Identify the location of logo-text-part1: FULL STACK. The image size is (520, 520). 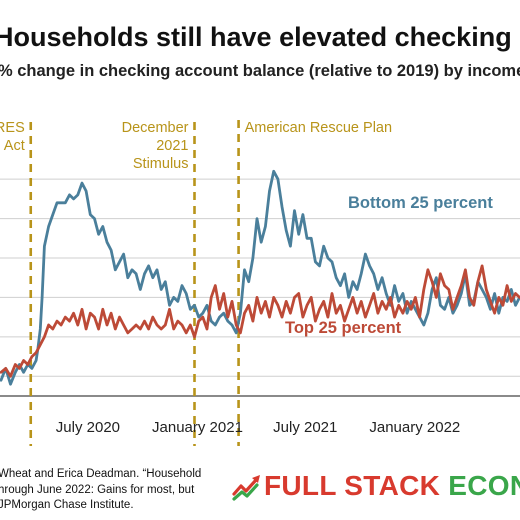
(356, 485).